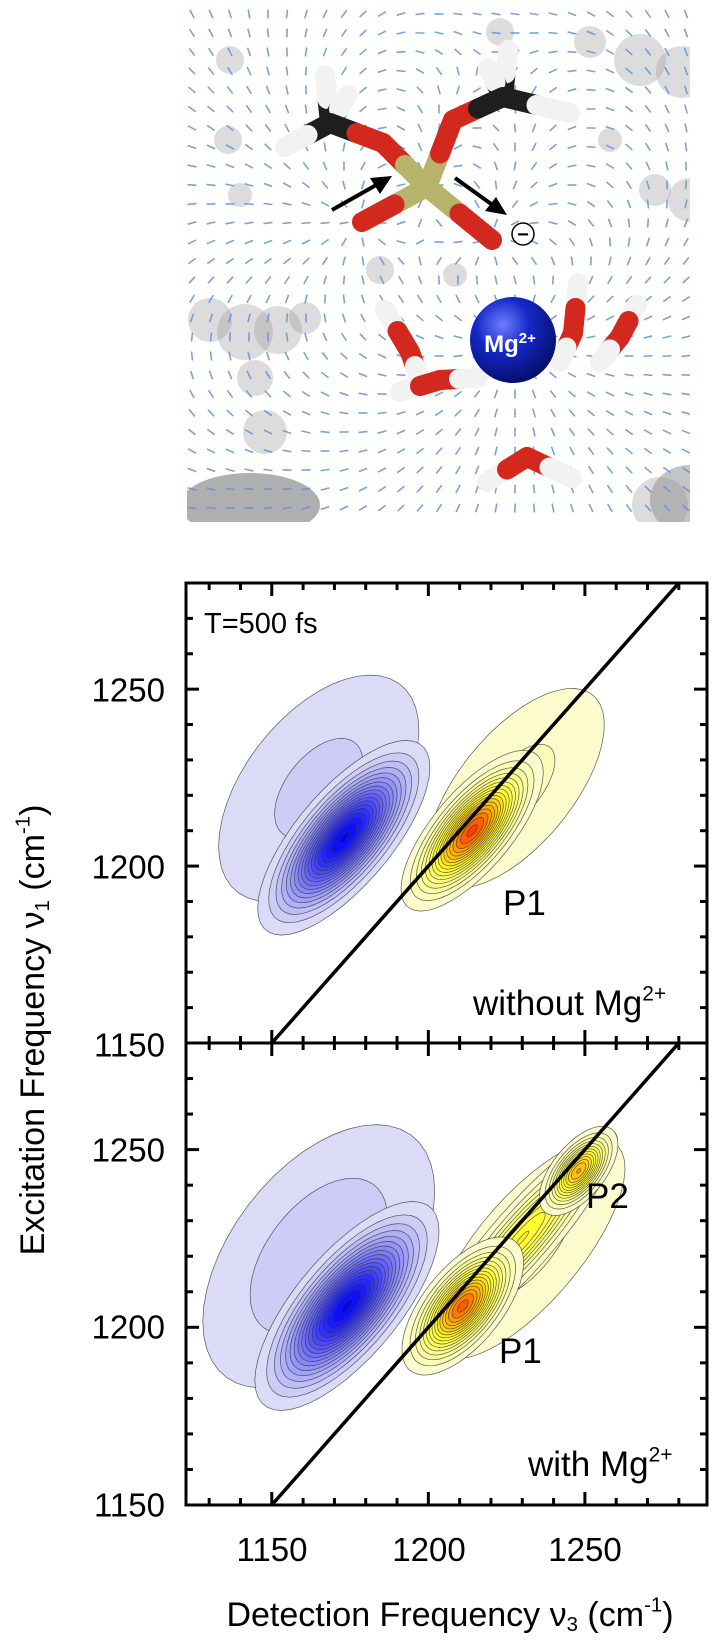 The image size is (720, 1644). I want to click on positive-contour, so click(579, 1171).